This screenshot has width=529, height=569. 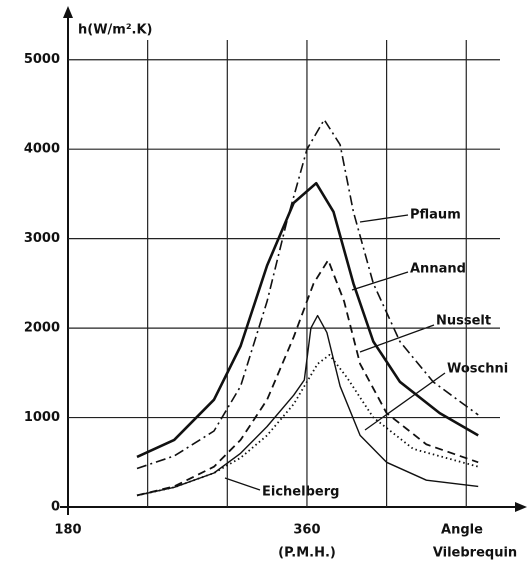 What do you see at coordinates (462, 530) in the screenshot?
I see `x-axis-label: Angle` at bounding box center [462, 530].